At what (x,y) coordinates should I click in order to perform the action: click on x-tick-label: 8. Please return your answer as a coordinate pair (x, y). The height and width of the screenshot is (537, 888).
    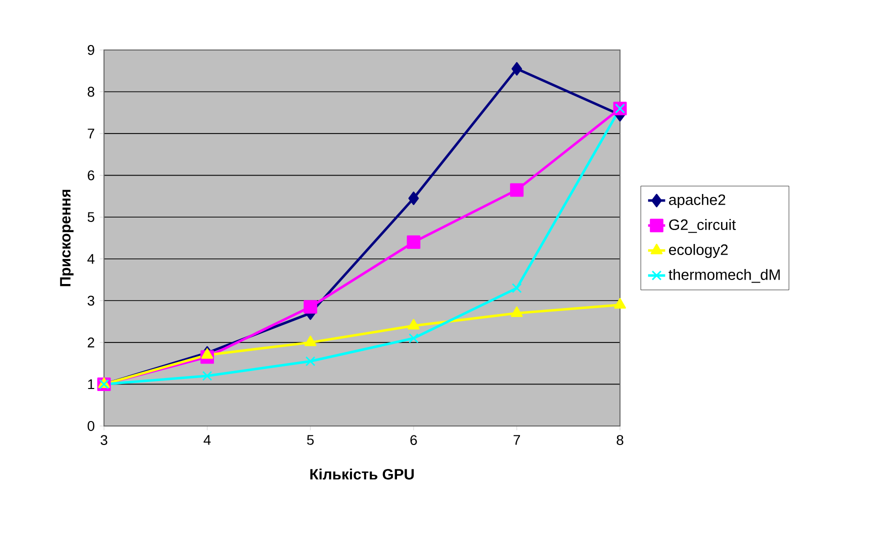
    Looking at the image, I should click on (620, 440).